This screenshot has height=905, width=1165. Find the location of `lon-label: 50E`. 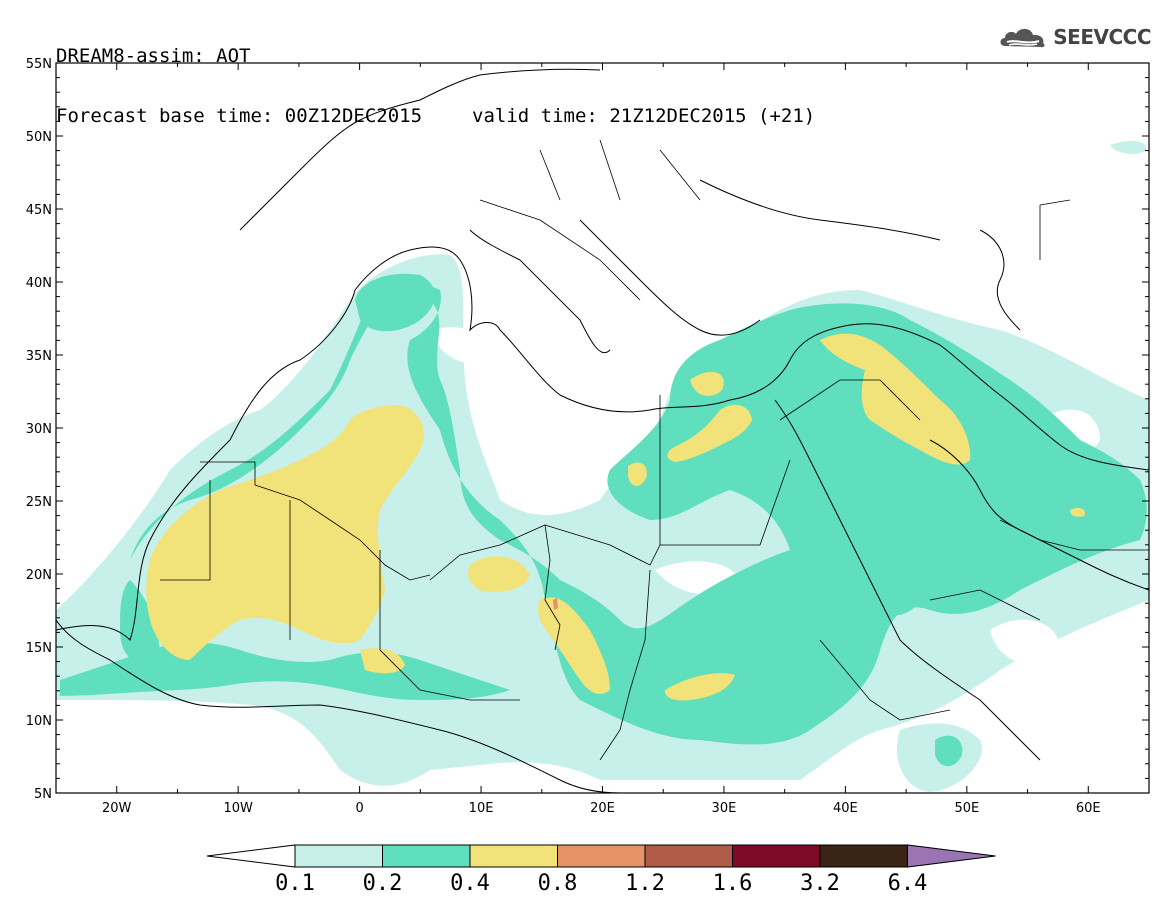

lon-label: 50E is located at coordinates (966, 808).